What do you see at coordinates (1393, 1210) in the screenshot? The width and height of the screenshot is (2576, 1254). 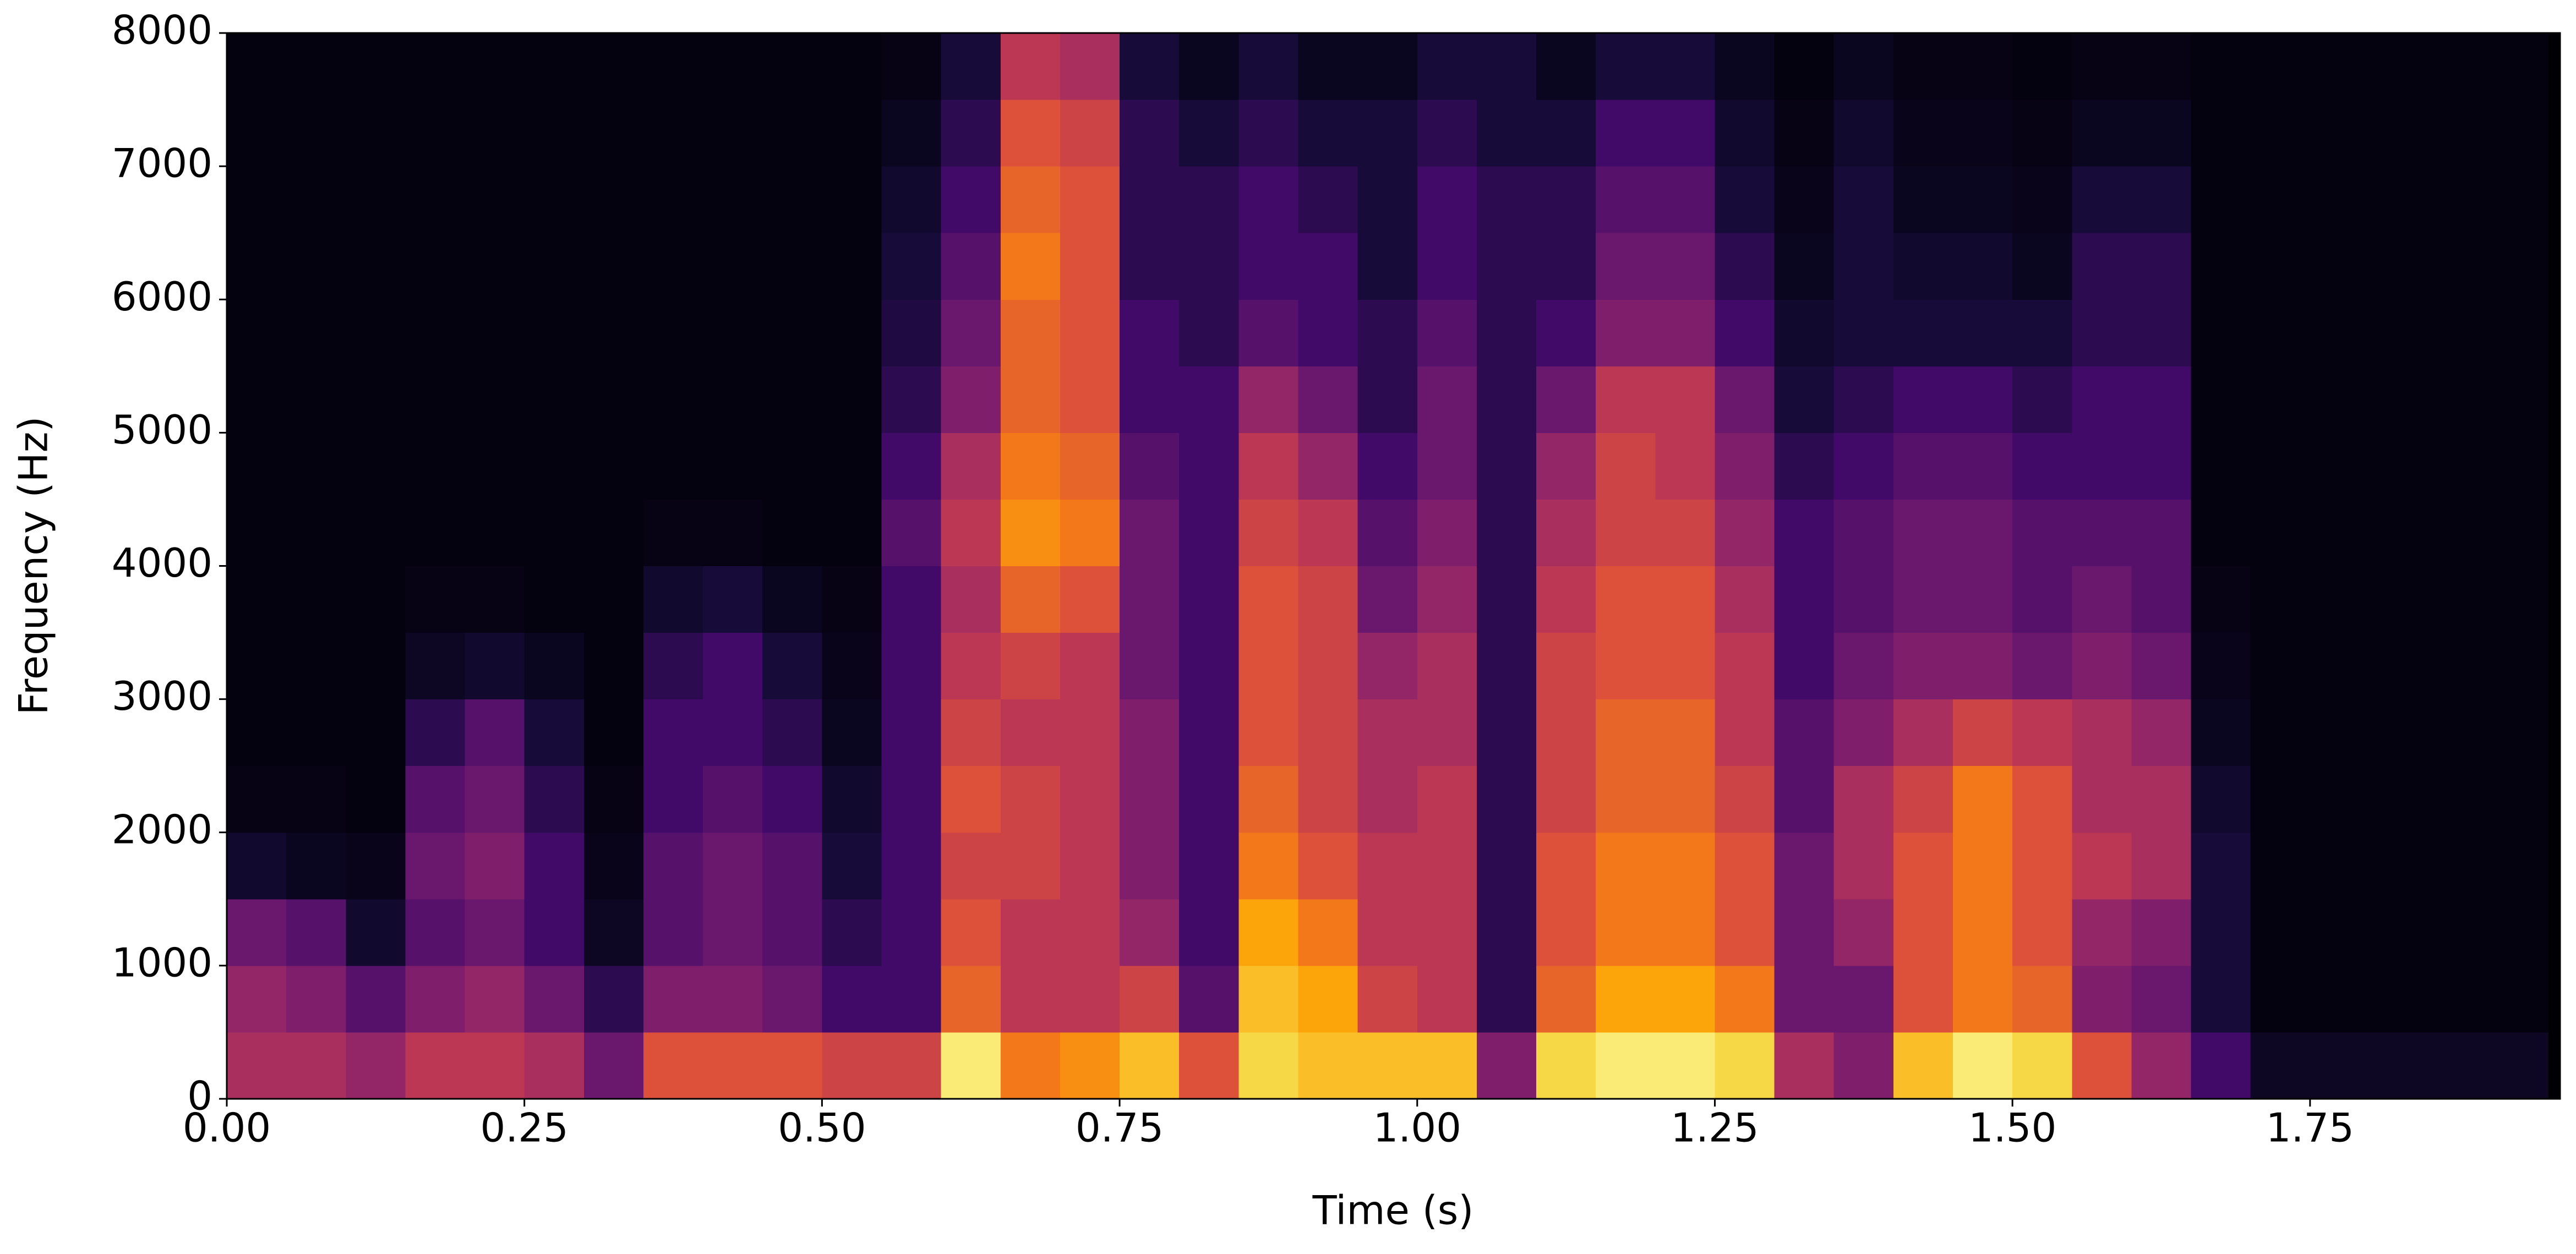 I see `x-axis-label: Time (s)` at bounding box center [1393, 1210].